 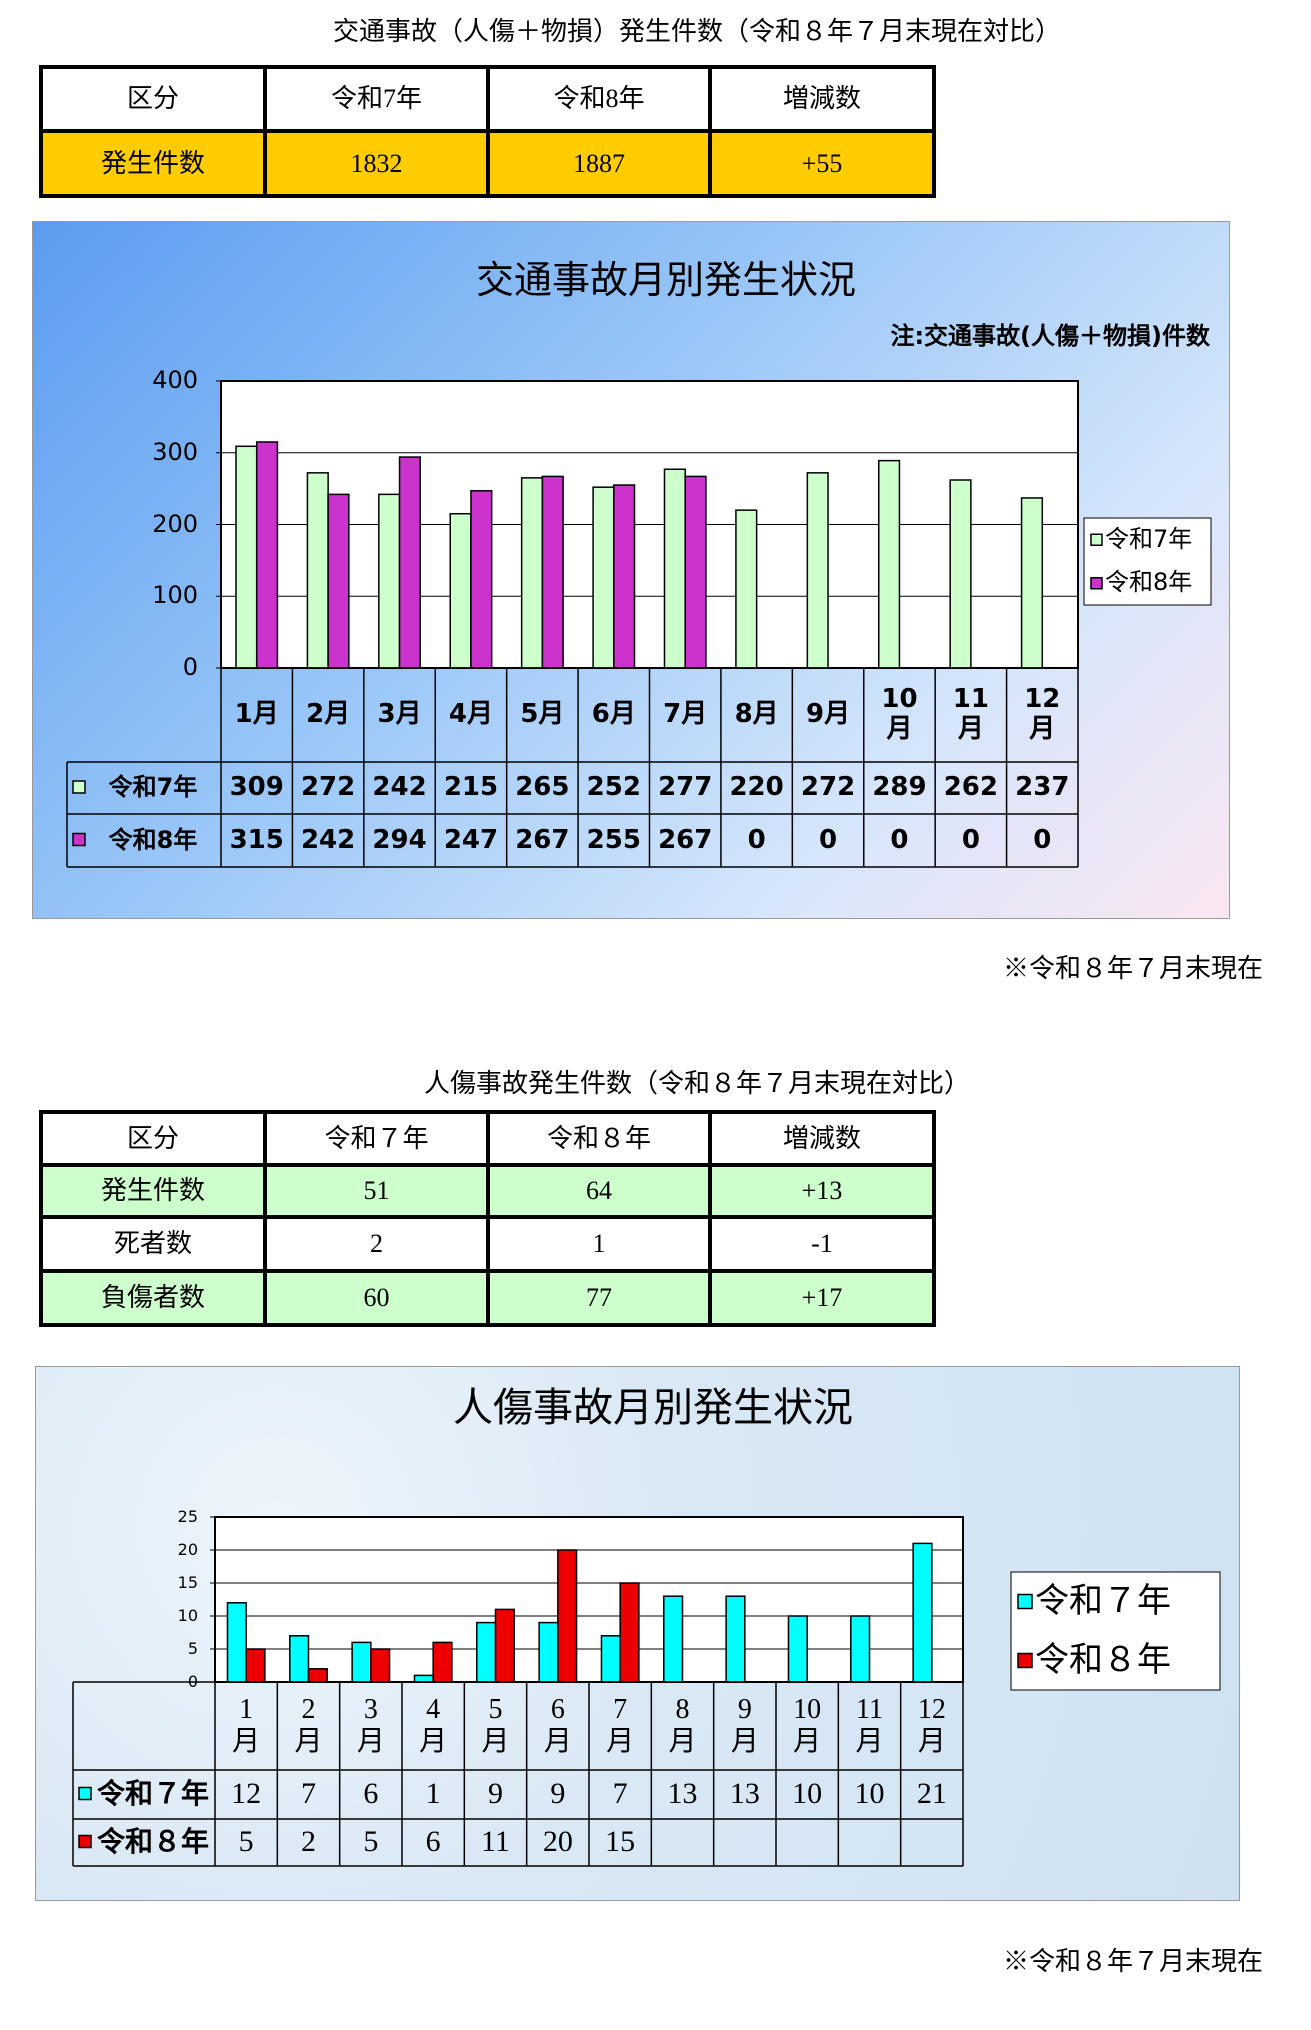 What do you see at coordinates (744, 1725) in the screenshot?
I see `x-tick-label: 9 月` at bounding box center [744, 1725].